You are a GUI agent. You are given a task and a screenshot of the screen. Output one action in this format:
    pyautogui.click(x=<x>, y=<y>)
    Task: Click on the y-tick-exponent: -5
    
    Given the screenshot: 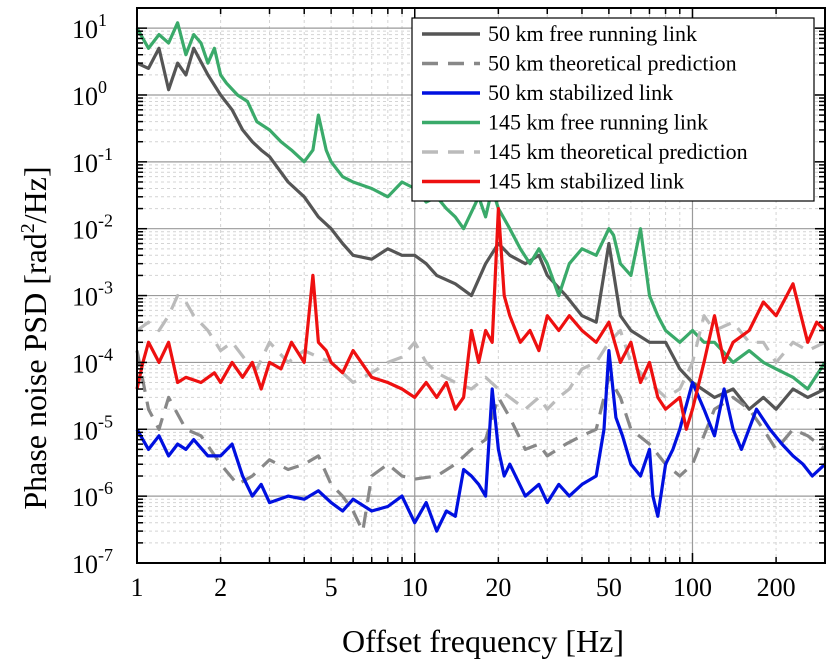 What is the action you would take?
    pyautogui.click(x=105, y=421)
    